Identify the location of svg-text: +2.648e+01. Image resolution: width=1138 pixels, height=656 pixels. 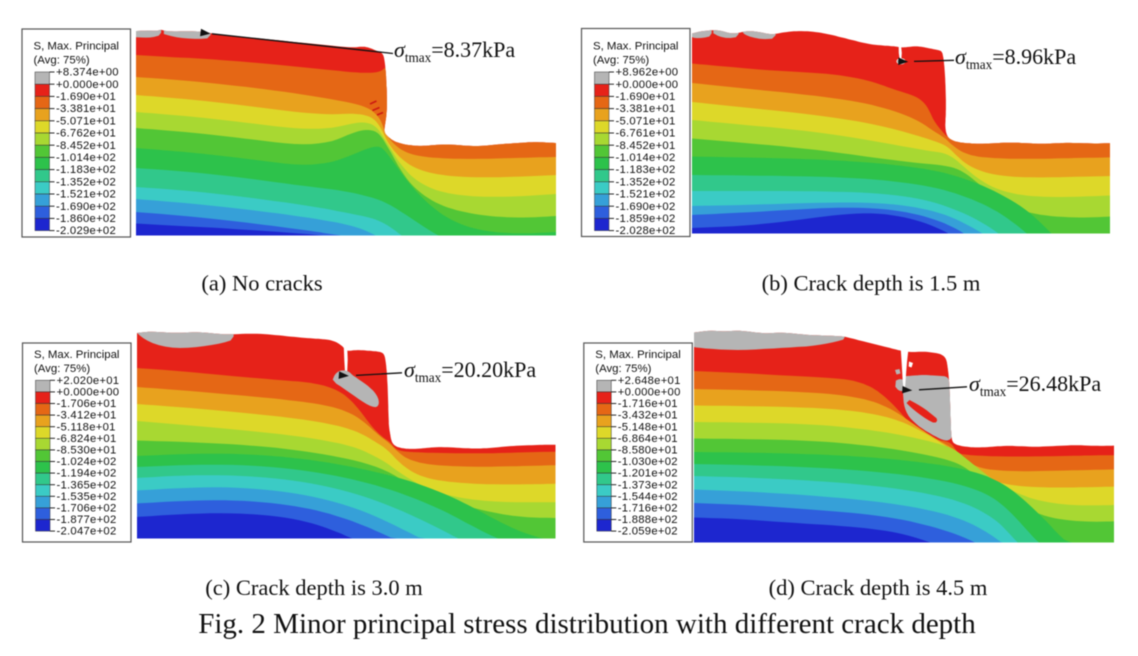
(649, 381).